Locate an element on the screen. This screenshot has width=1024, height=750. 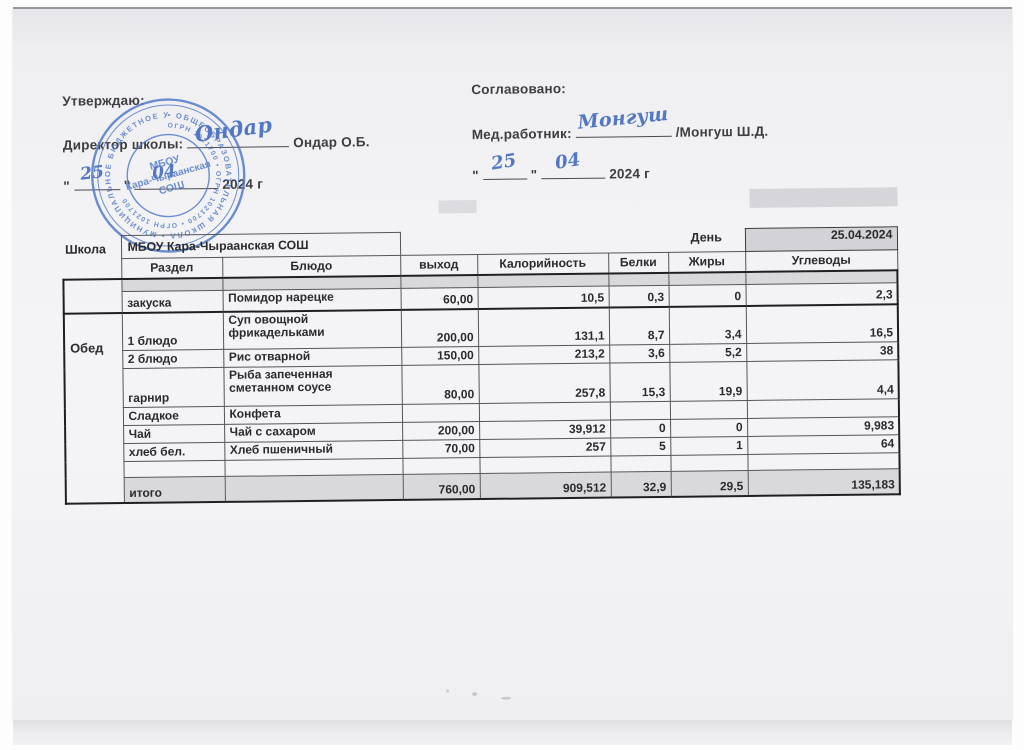
col-header-blyudo: Блюдо is located at coordinates (311, 266).